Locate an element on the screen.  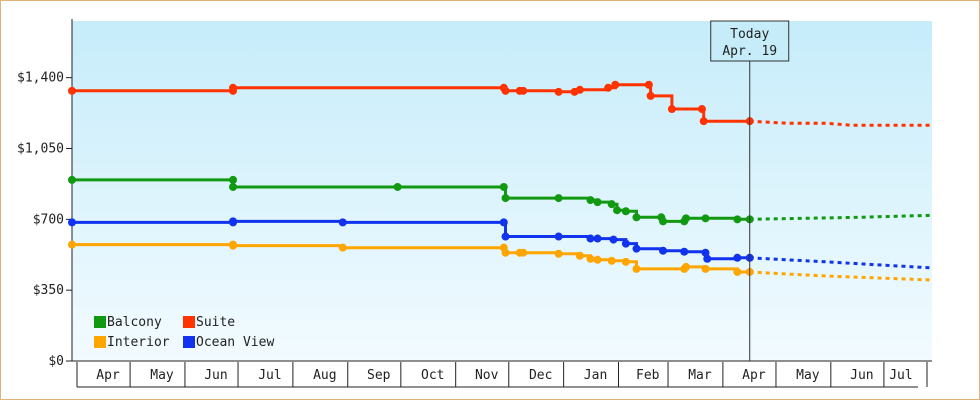
legend-label: Suite is located at coordinates (215, 322).